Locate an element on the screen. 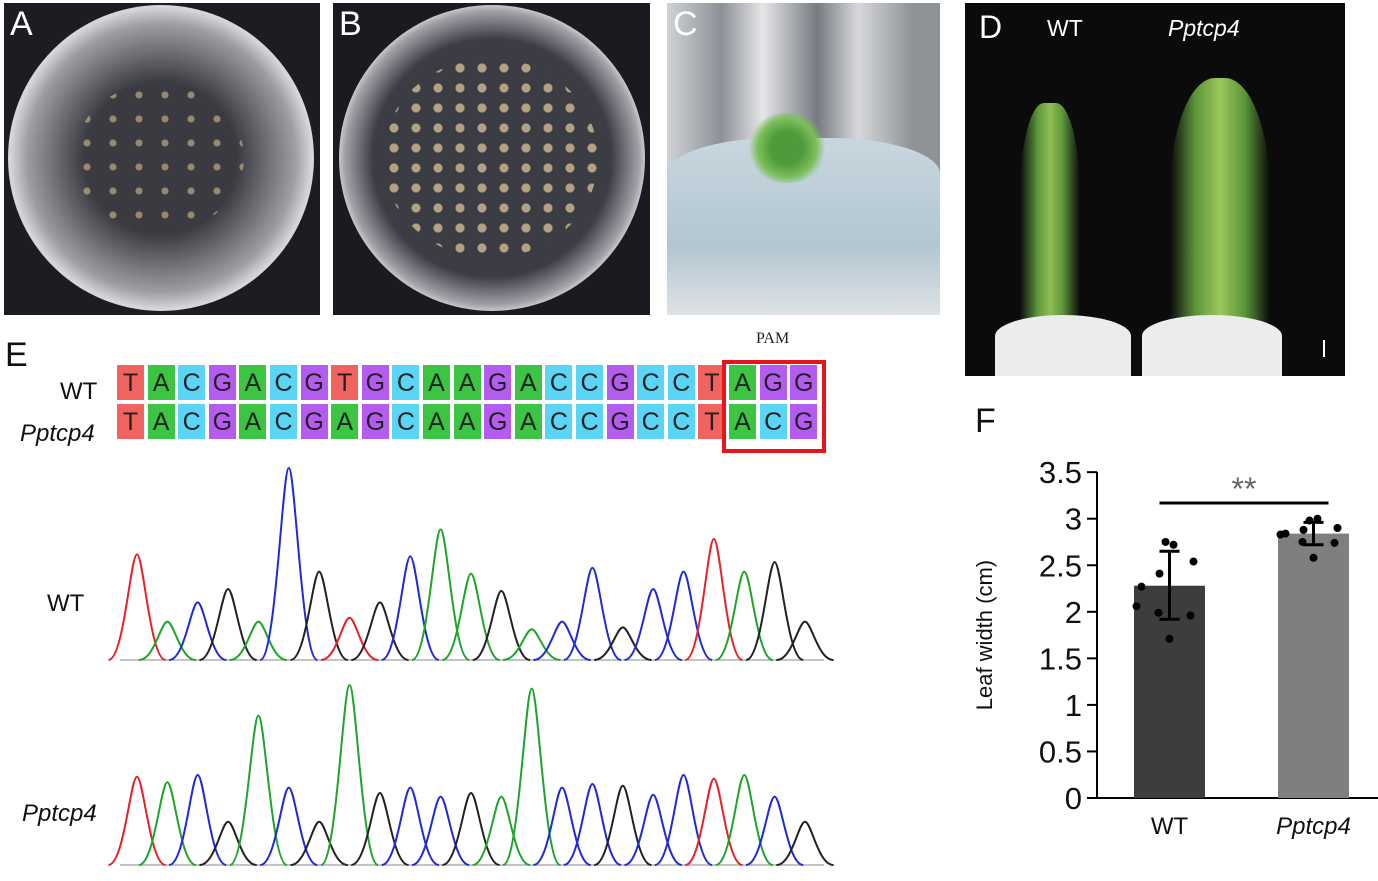 The image size is (1378, 881). y-tick-label: 1 is located at coordinates (1073, 705).